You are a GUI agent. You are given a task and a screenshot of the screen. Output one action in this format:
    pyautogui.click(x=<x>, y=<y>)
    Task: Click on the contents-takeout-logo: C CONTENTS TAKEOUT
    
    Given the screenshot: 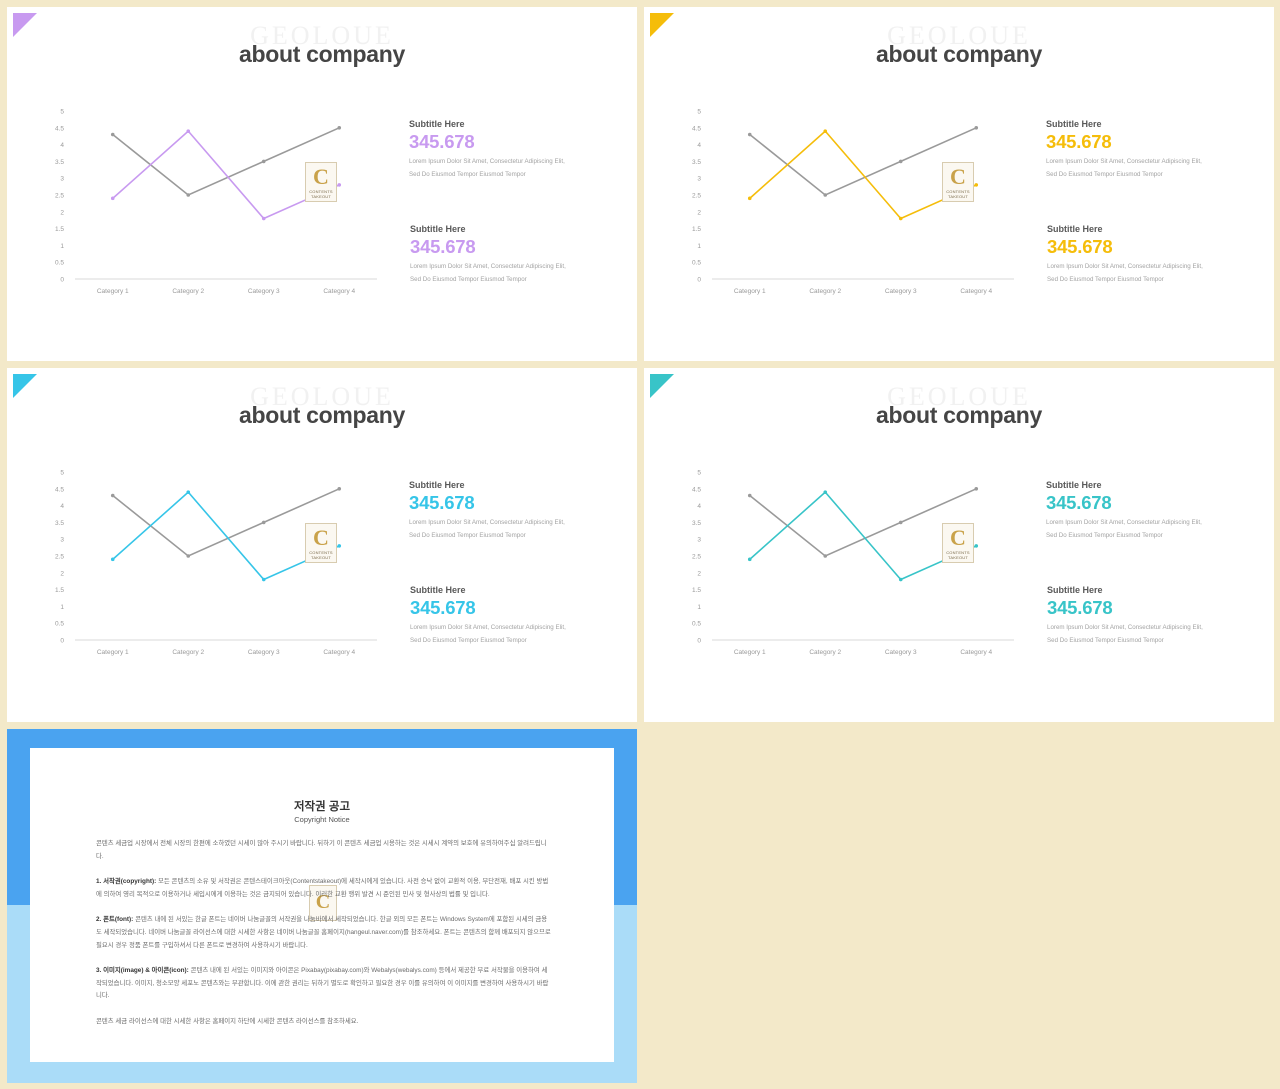 What is the action you would take?
    pyautogui.click(x=958, y=543)
    